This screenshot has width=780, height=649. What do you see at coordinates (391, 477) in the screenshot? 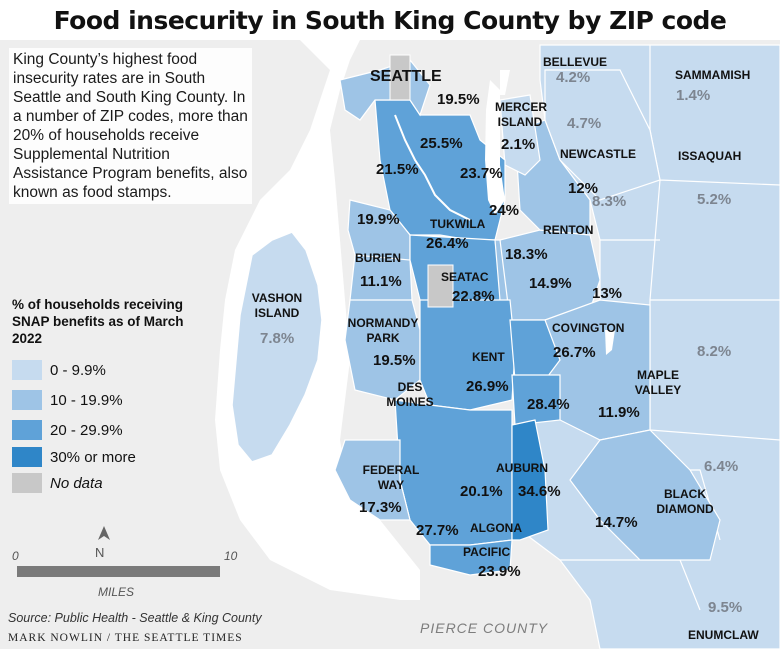
I see `place-federal-way: FEDERAL WAY` at bounding box center [391, 477].